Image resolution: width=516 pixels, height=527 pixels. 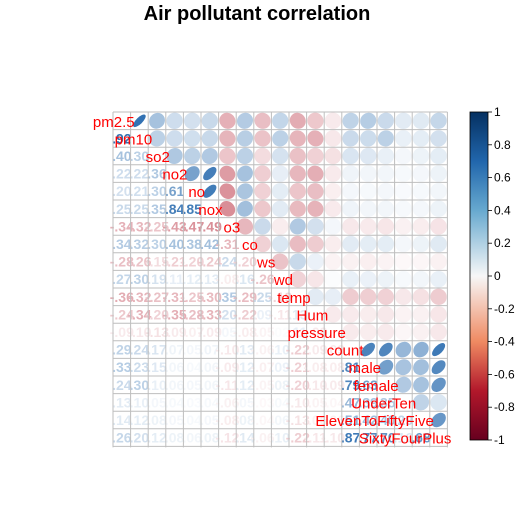 I want to click on corr-value-3-1: .22, so click(x=140, y=174).